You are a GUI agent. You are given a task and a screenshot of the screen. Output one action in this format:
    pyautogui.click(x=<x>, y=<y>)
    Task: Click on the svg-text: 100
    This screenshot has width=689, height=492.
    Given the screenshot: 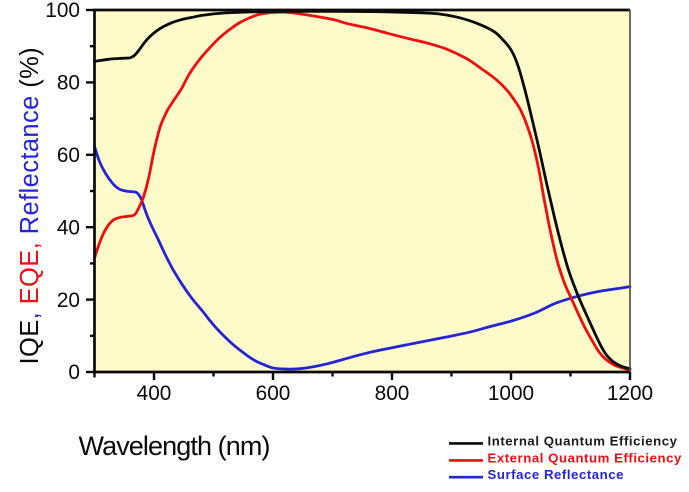 What is the action you would take?
    pyautogui.click(x=62, y=11)
    